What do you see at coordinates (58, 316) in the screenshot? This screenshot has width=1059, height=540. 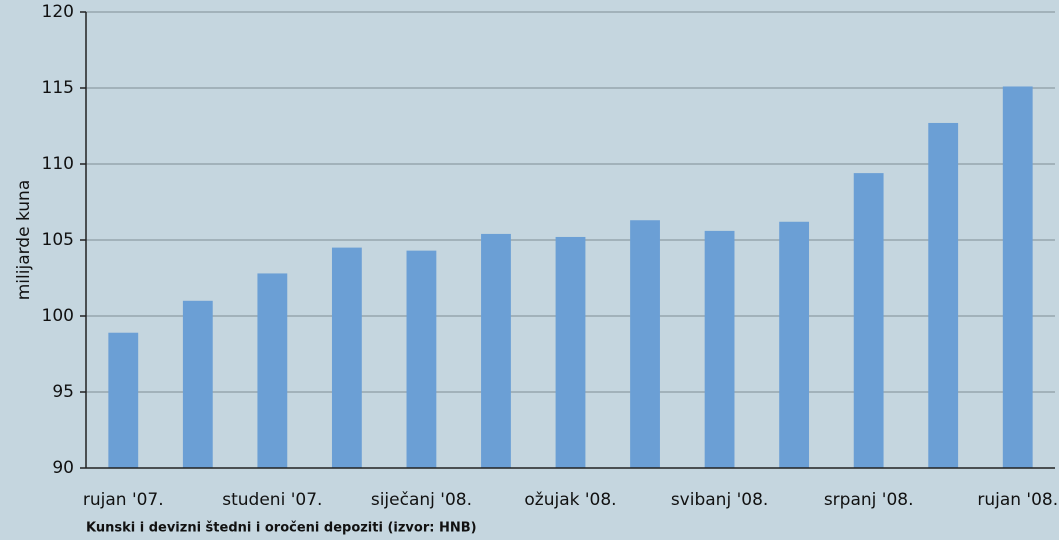 I see `y-tick-label: 100` at bounding box center [58, 316].